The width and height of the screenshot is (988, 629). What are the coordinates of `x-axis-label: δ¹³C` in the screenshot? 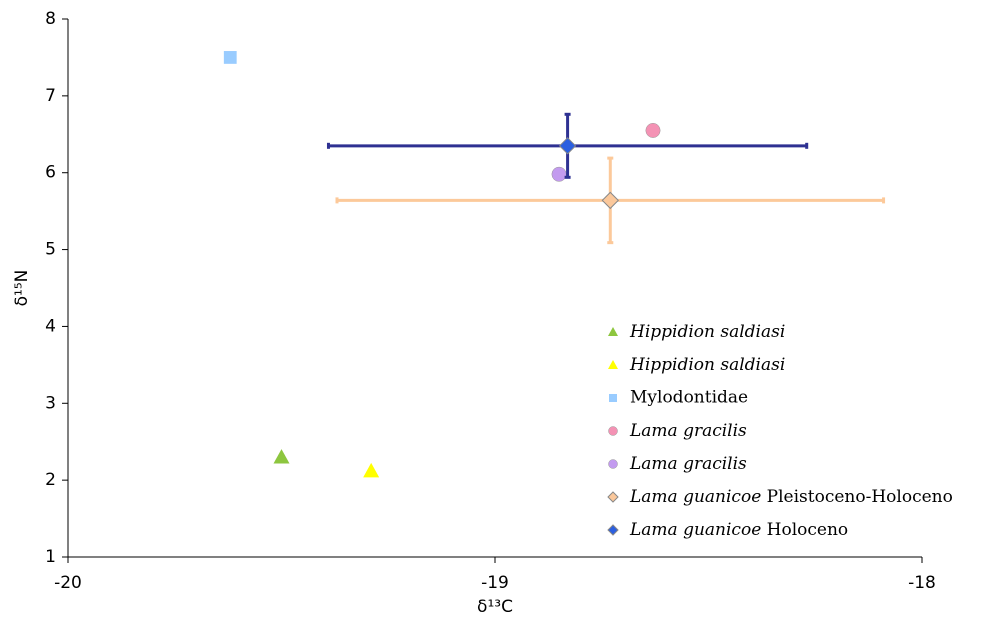 It's located at (495, 607).